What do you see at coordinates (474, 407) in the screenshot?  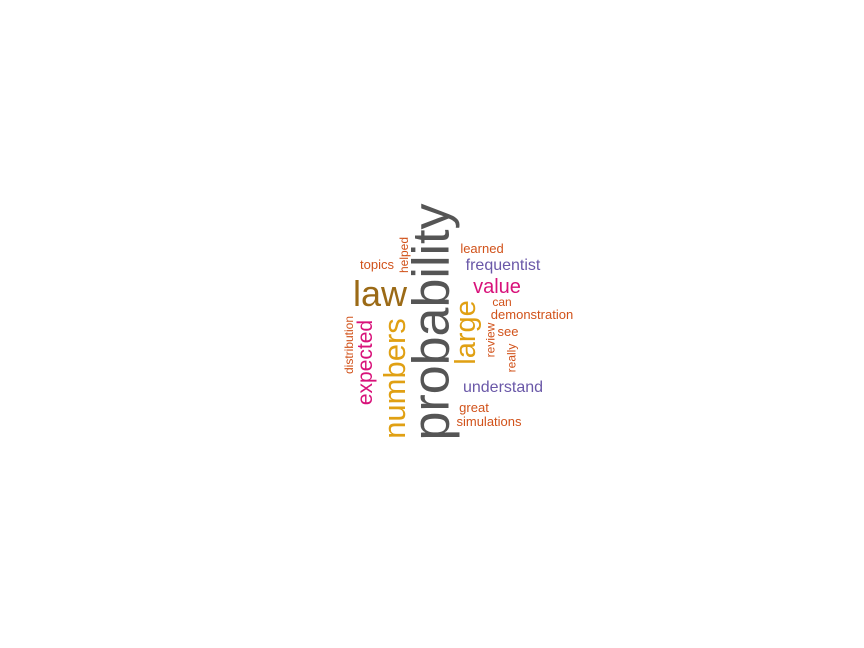 I see `word-great: great` at bounding box center [474, 407].